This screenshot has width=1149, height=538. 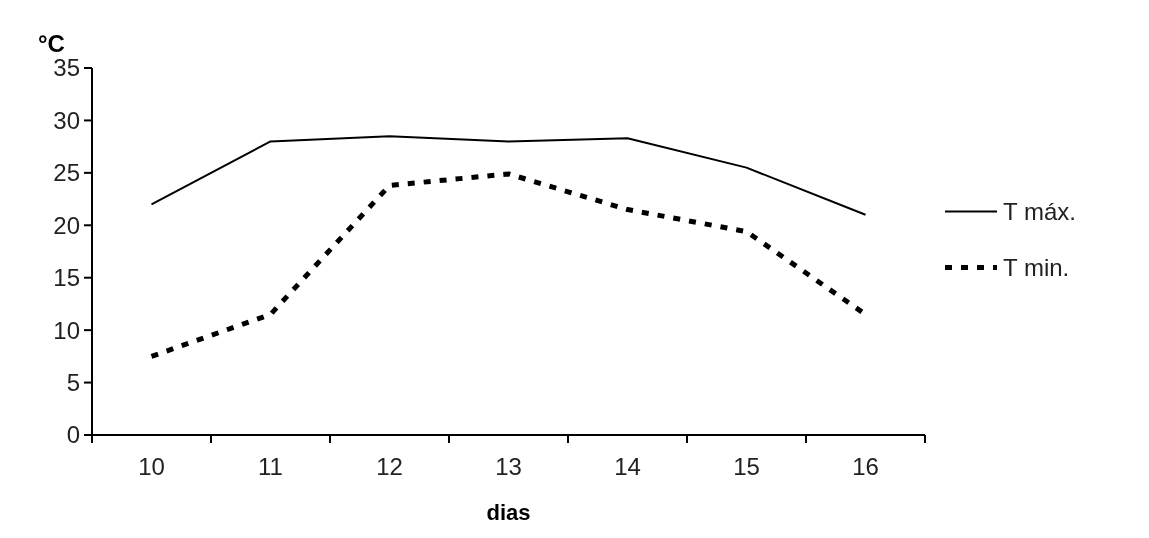 I want to click on y-tick-label: 25, so click(x=66, y=173).